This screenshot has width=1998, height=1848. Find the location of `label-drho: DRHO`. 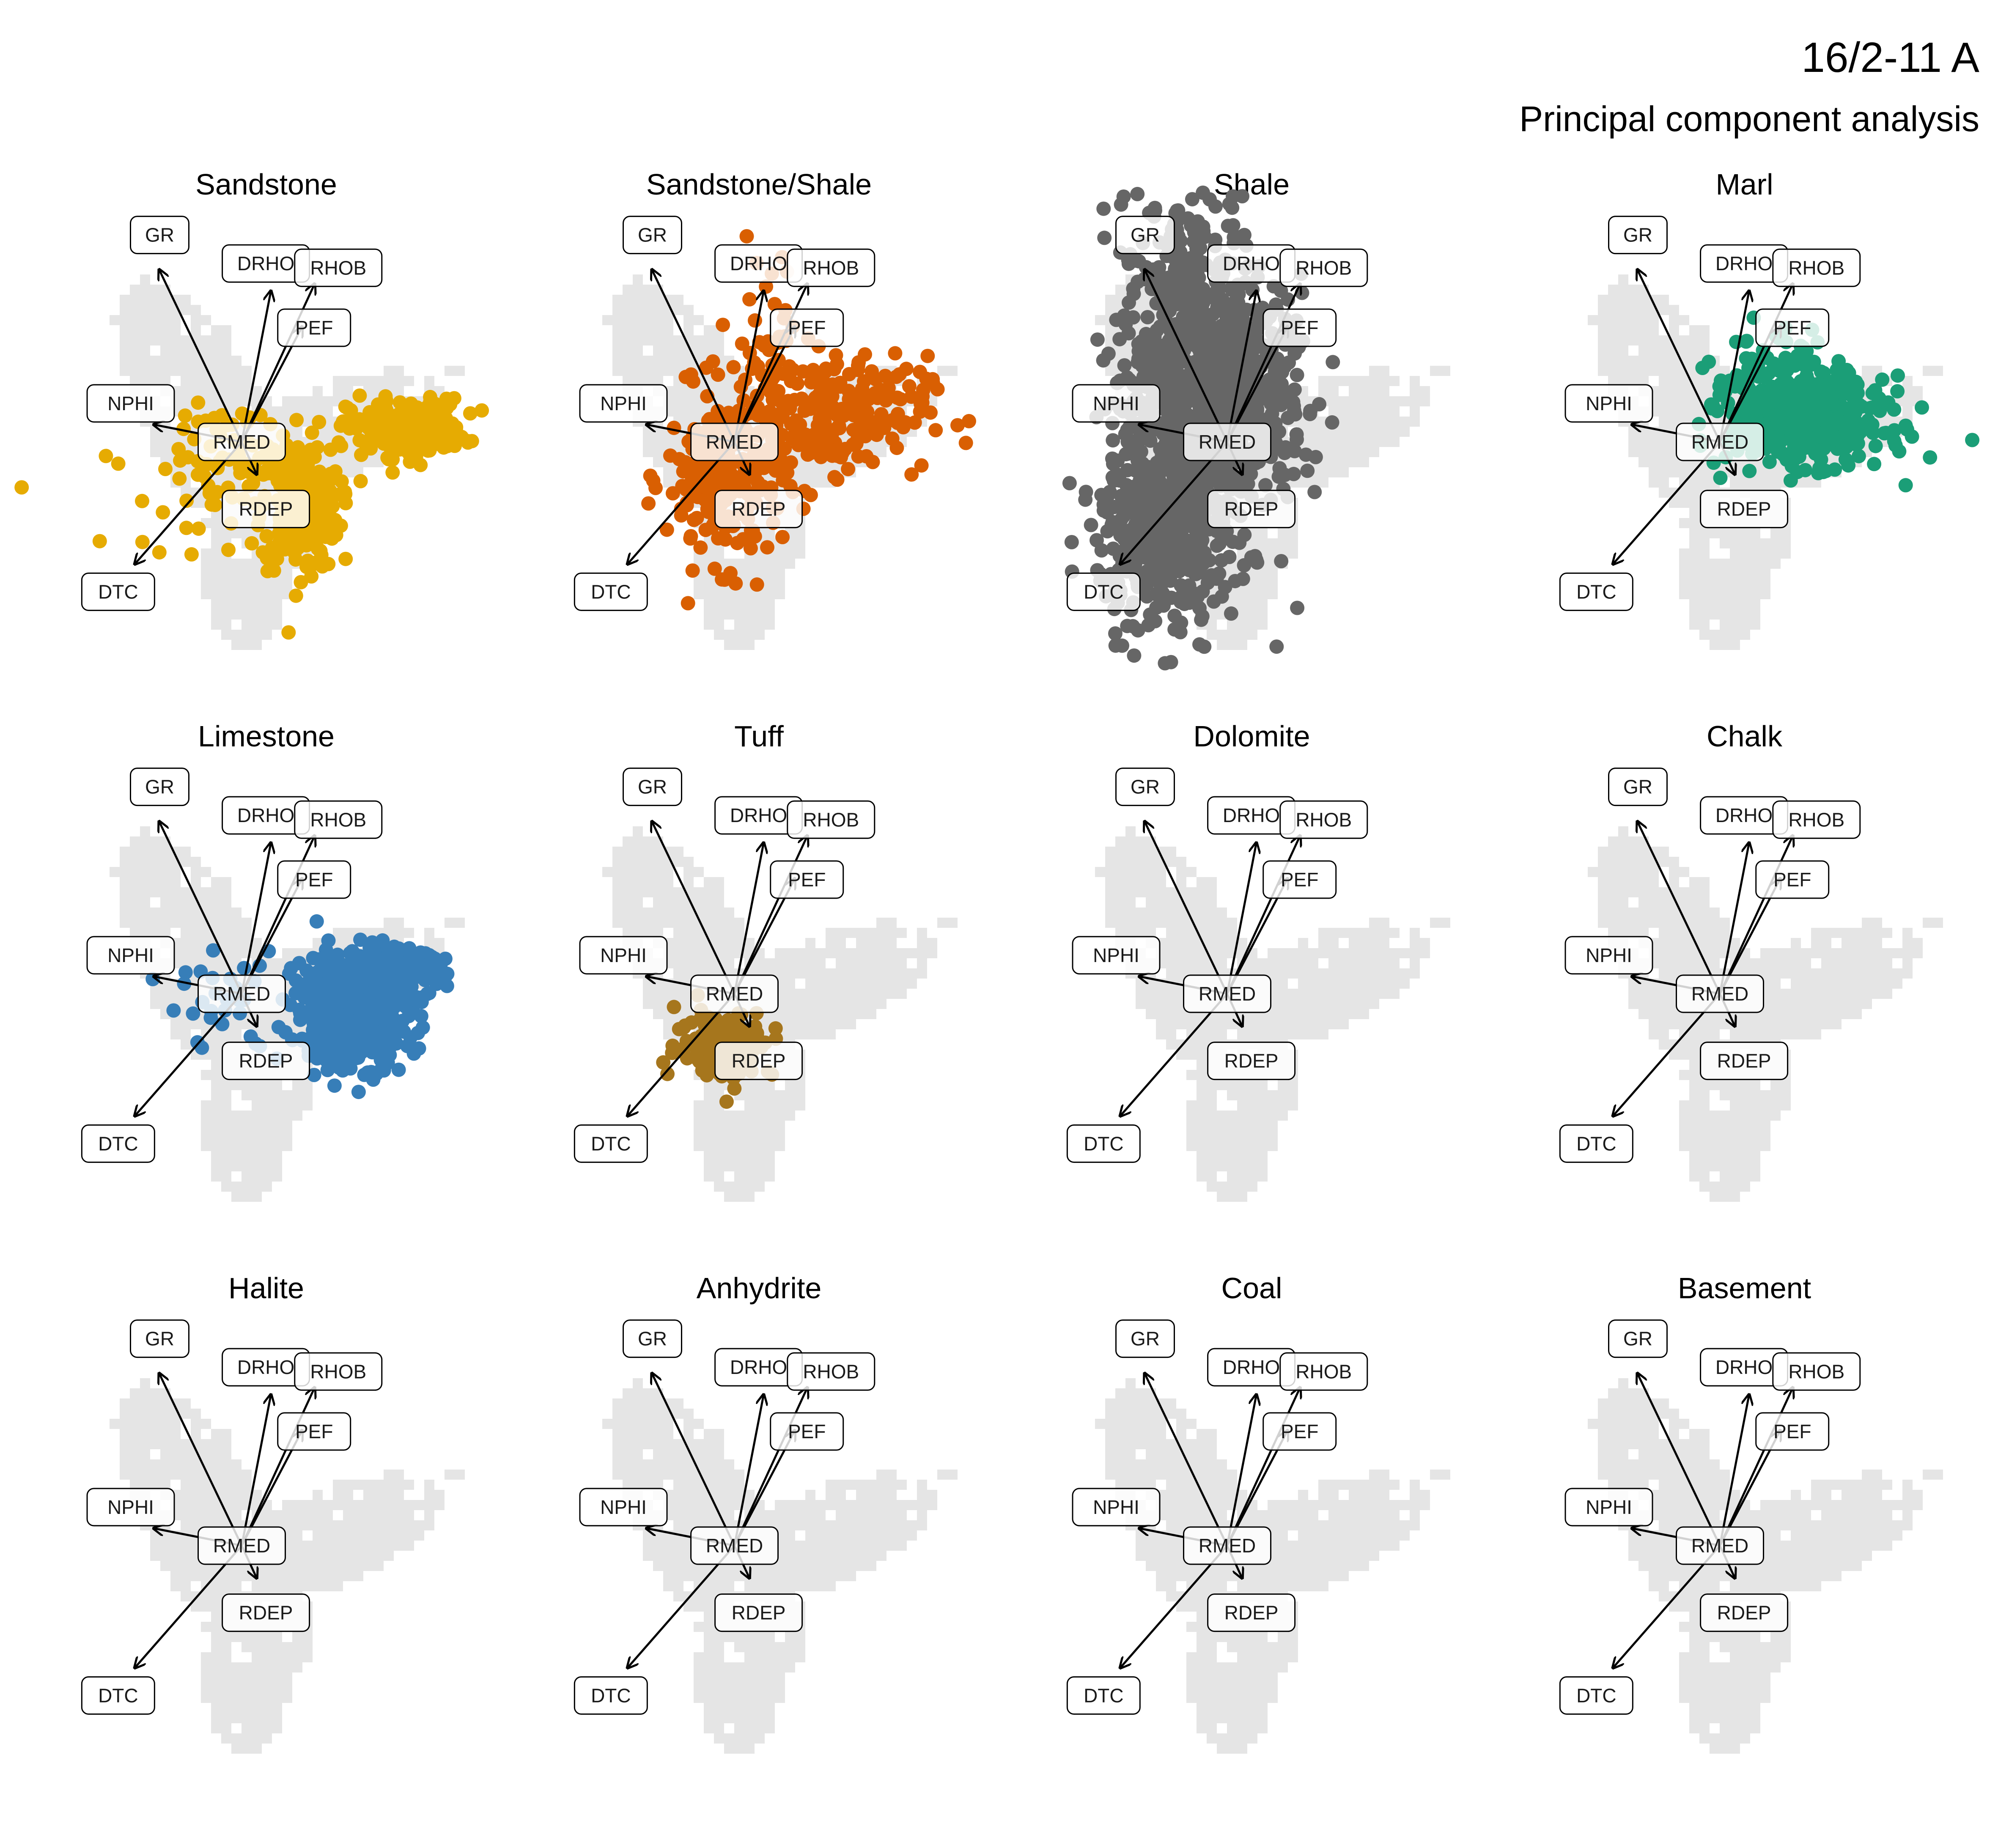

label-drho: DRHO is located at coordinates (266, 263).